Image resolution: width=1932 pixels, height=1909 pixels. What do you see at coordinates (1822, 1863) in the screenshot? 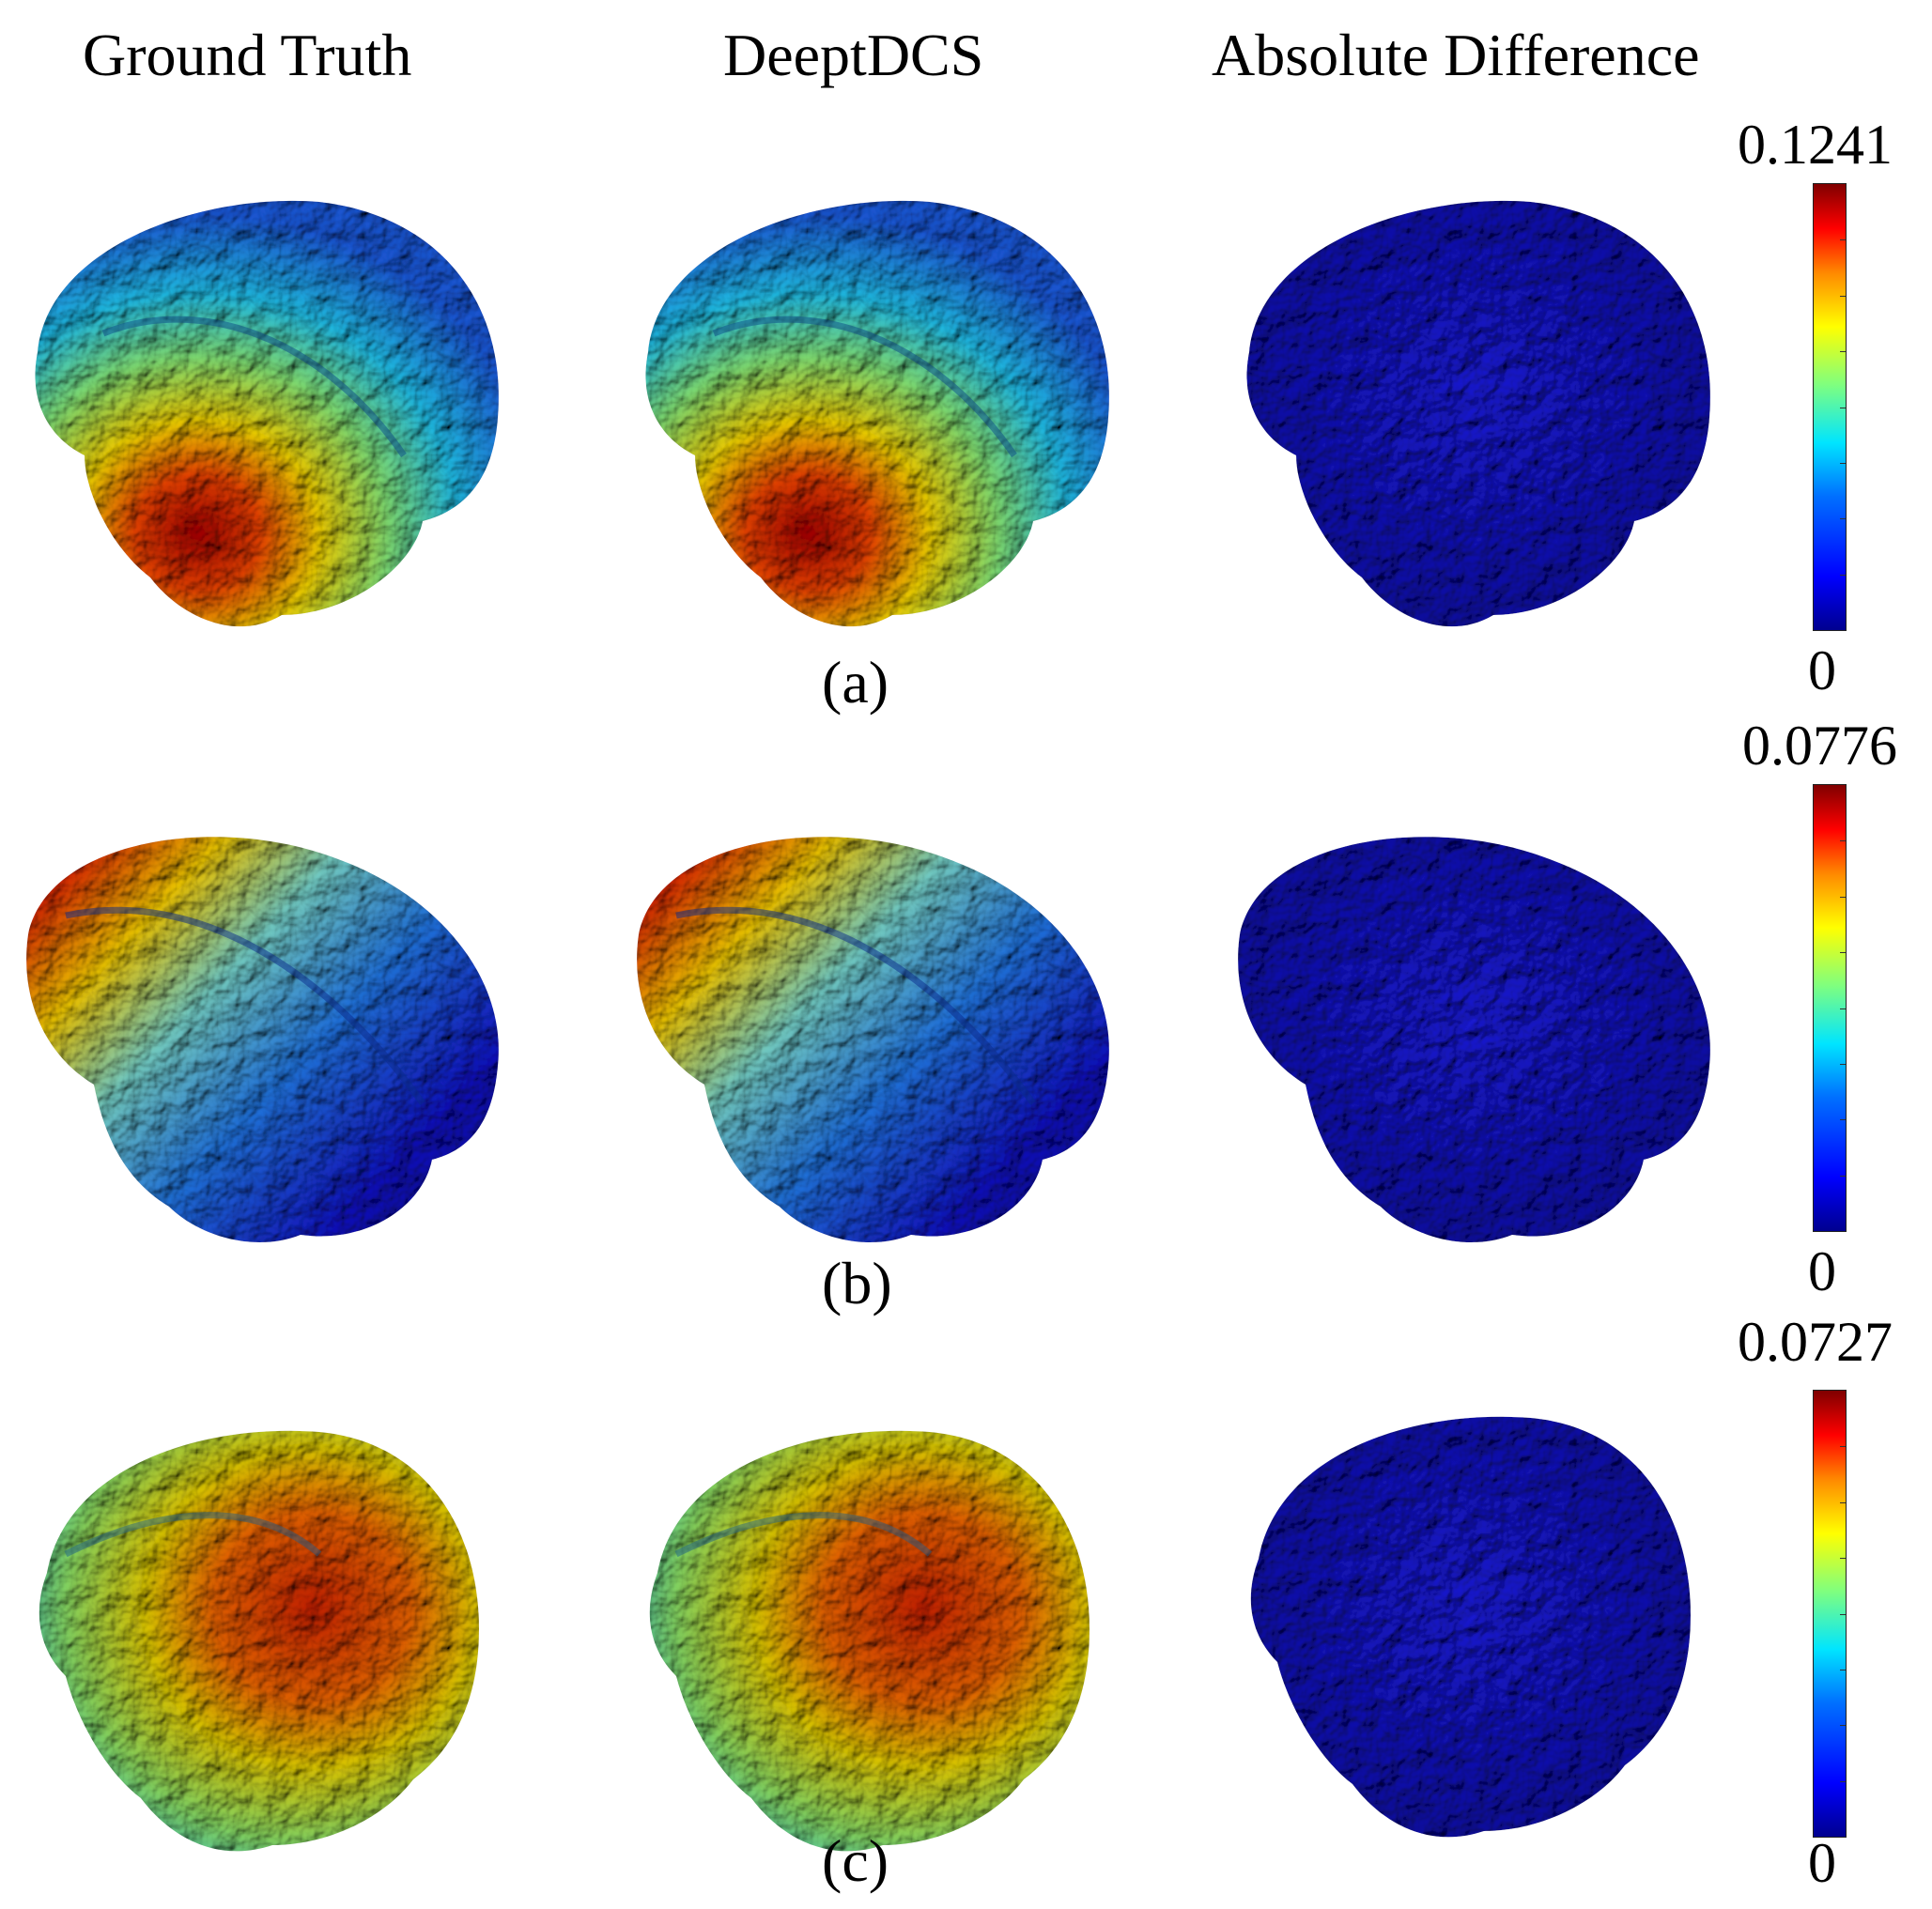
I see `colorbar-min-c: 0` at bounding box center [1822, 1863].